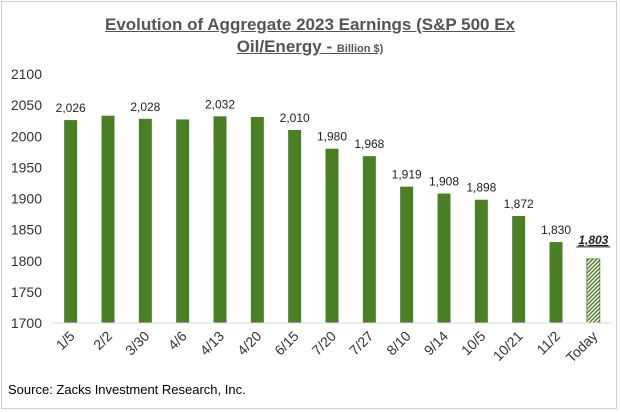  I want to click on x-tick-label: 2/2, so click(102, 340).